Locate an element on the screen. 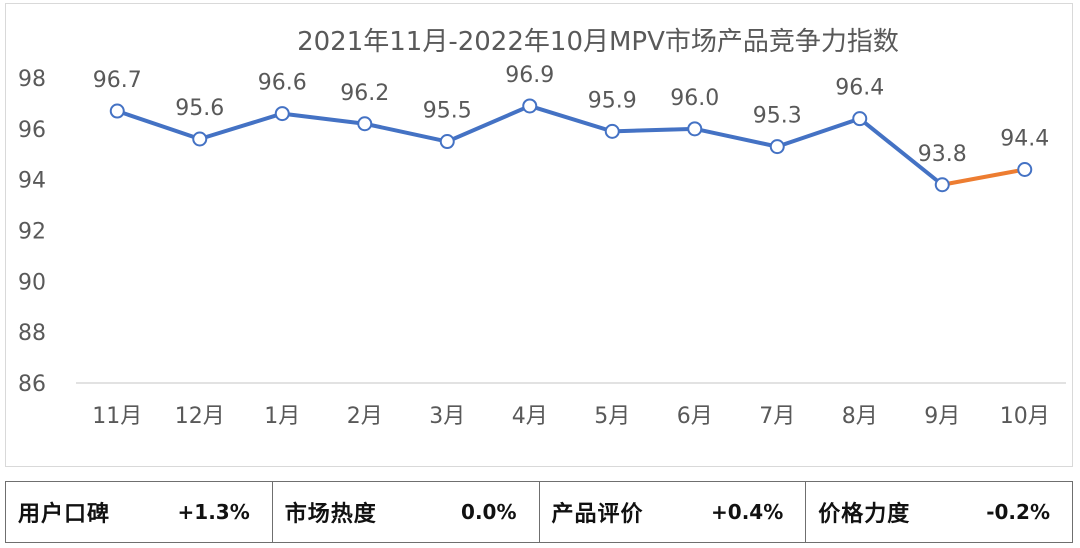  x-tick-label: 7月 is located at coordinates (777, 416).